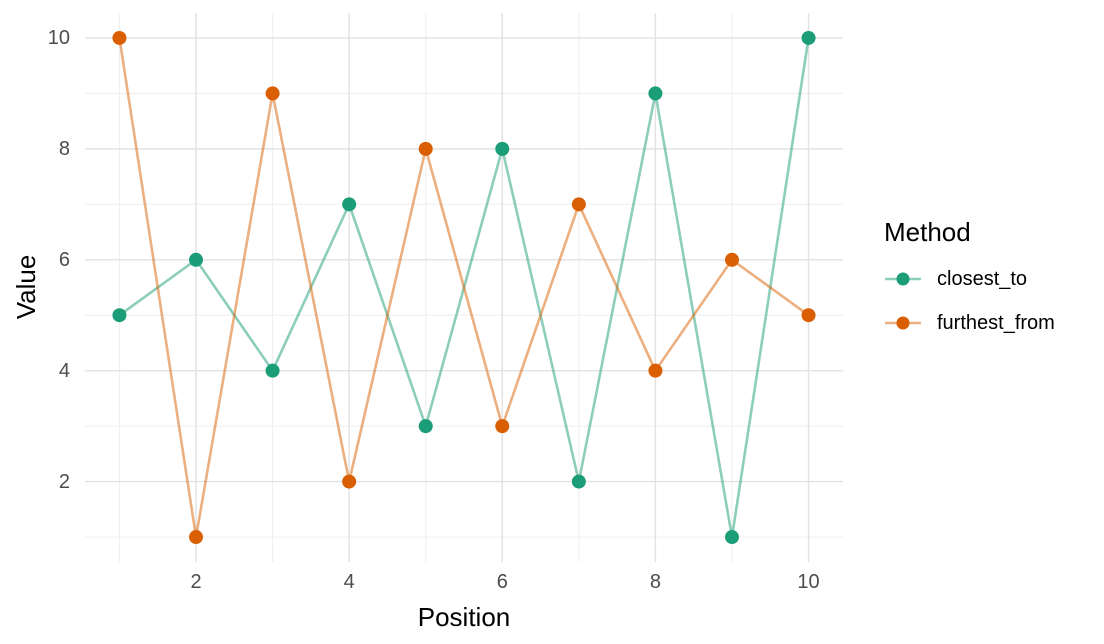 This screenshot has width=1104, height=644. I want to click on x-tick-label: 8, so click(655, 582).